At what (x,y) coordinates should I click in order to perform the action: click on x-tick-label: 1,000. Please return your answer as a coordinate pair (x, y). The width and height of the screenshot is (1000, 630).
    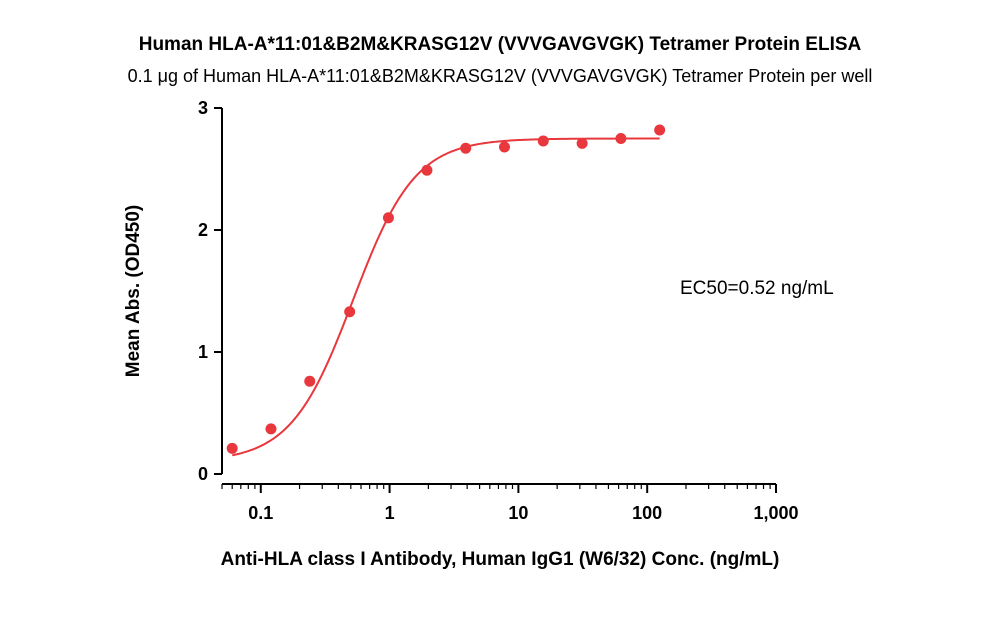
    Looking at the image, I should click on (775, 513).